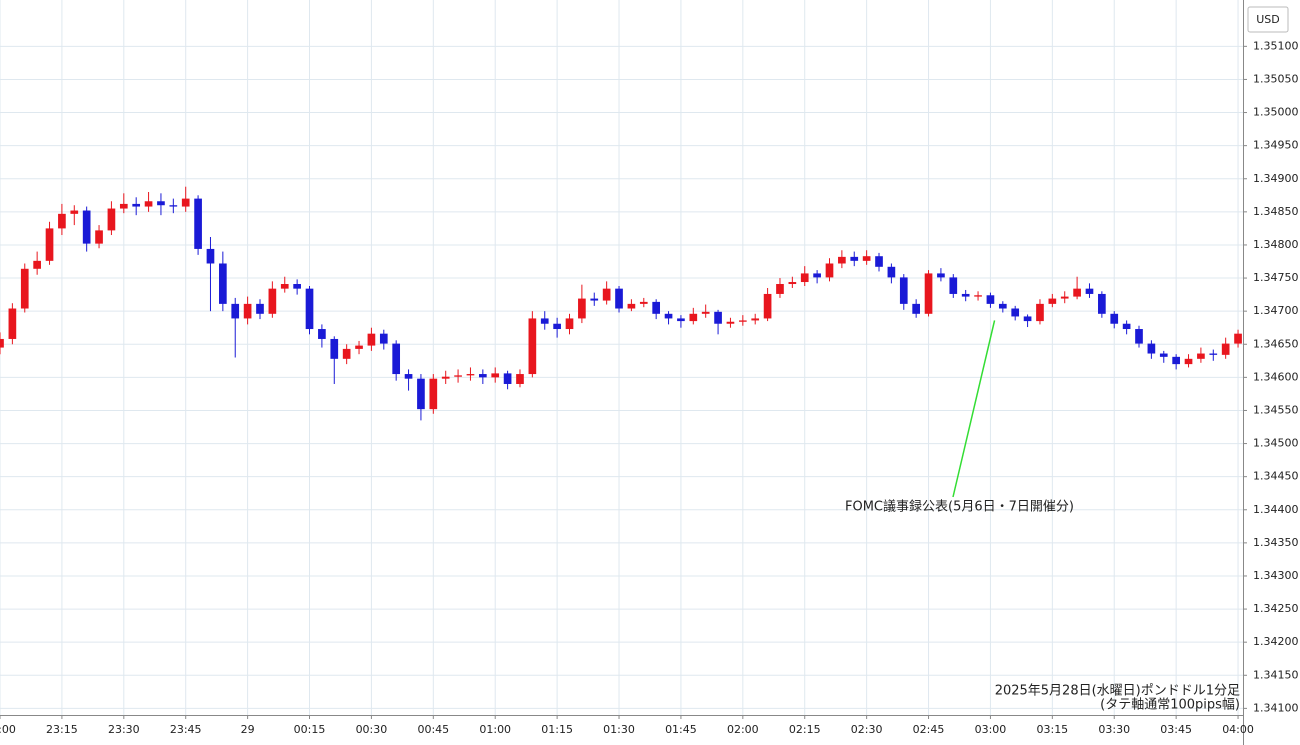 The height and width of the screenshot is (745, 1300). Describe the element at coordinates (1276, 575) in the screenshot. I see `y-tick-label: 1.34300` at that location.